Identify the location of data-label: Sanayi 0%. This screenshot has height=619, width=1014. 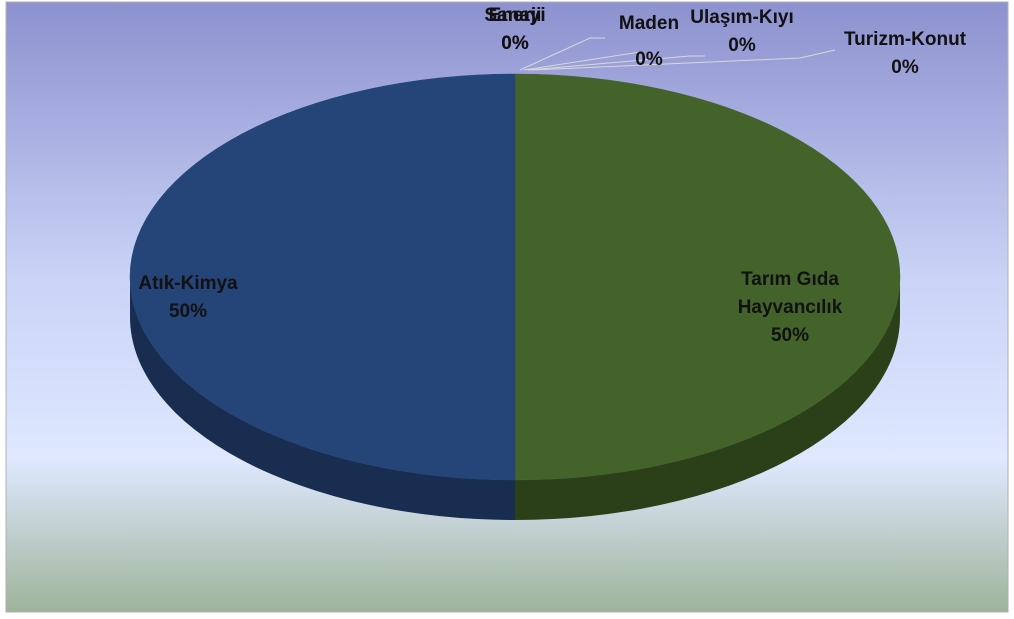
(515, 30).